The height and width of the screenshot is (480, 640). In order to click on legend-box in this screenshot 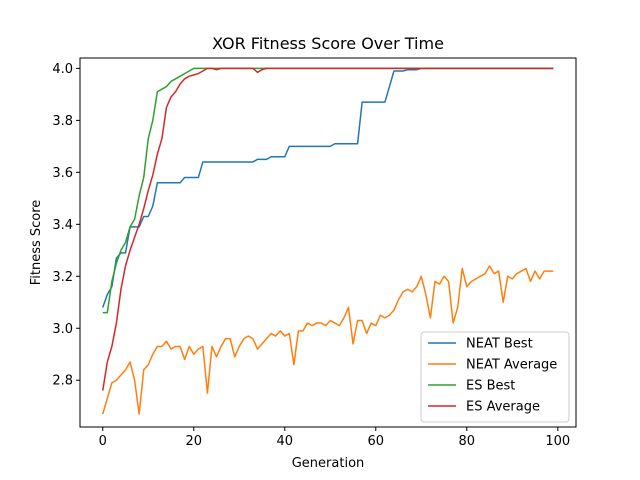, I will do `click(495, 377)`.